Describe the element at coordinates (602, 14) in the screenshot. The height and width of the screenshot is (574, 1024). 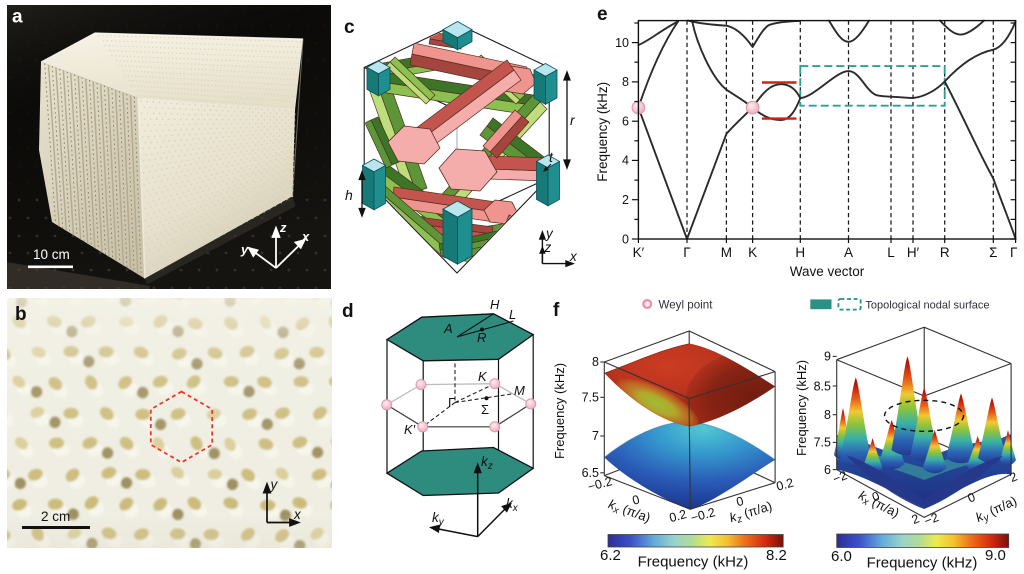
I see `svg-text: e` at that location.